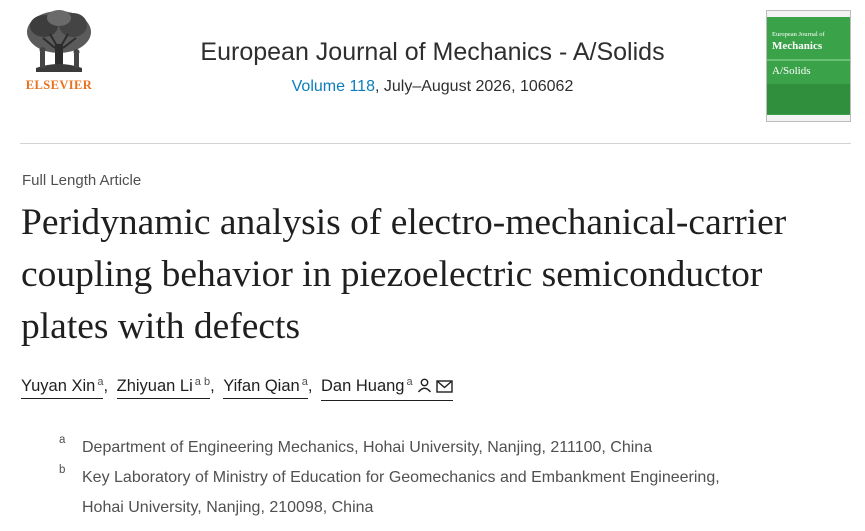 Image resolution: width=865 pixels, height=531 pixels. Describe the element at coordinates (261, 386) in the screenshot. I see `author-name: Yifan Qian` at that location.